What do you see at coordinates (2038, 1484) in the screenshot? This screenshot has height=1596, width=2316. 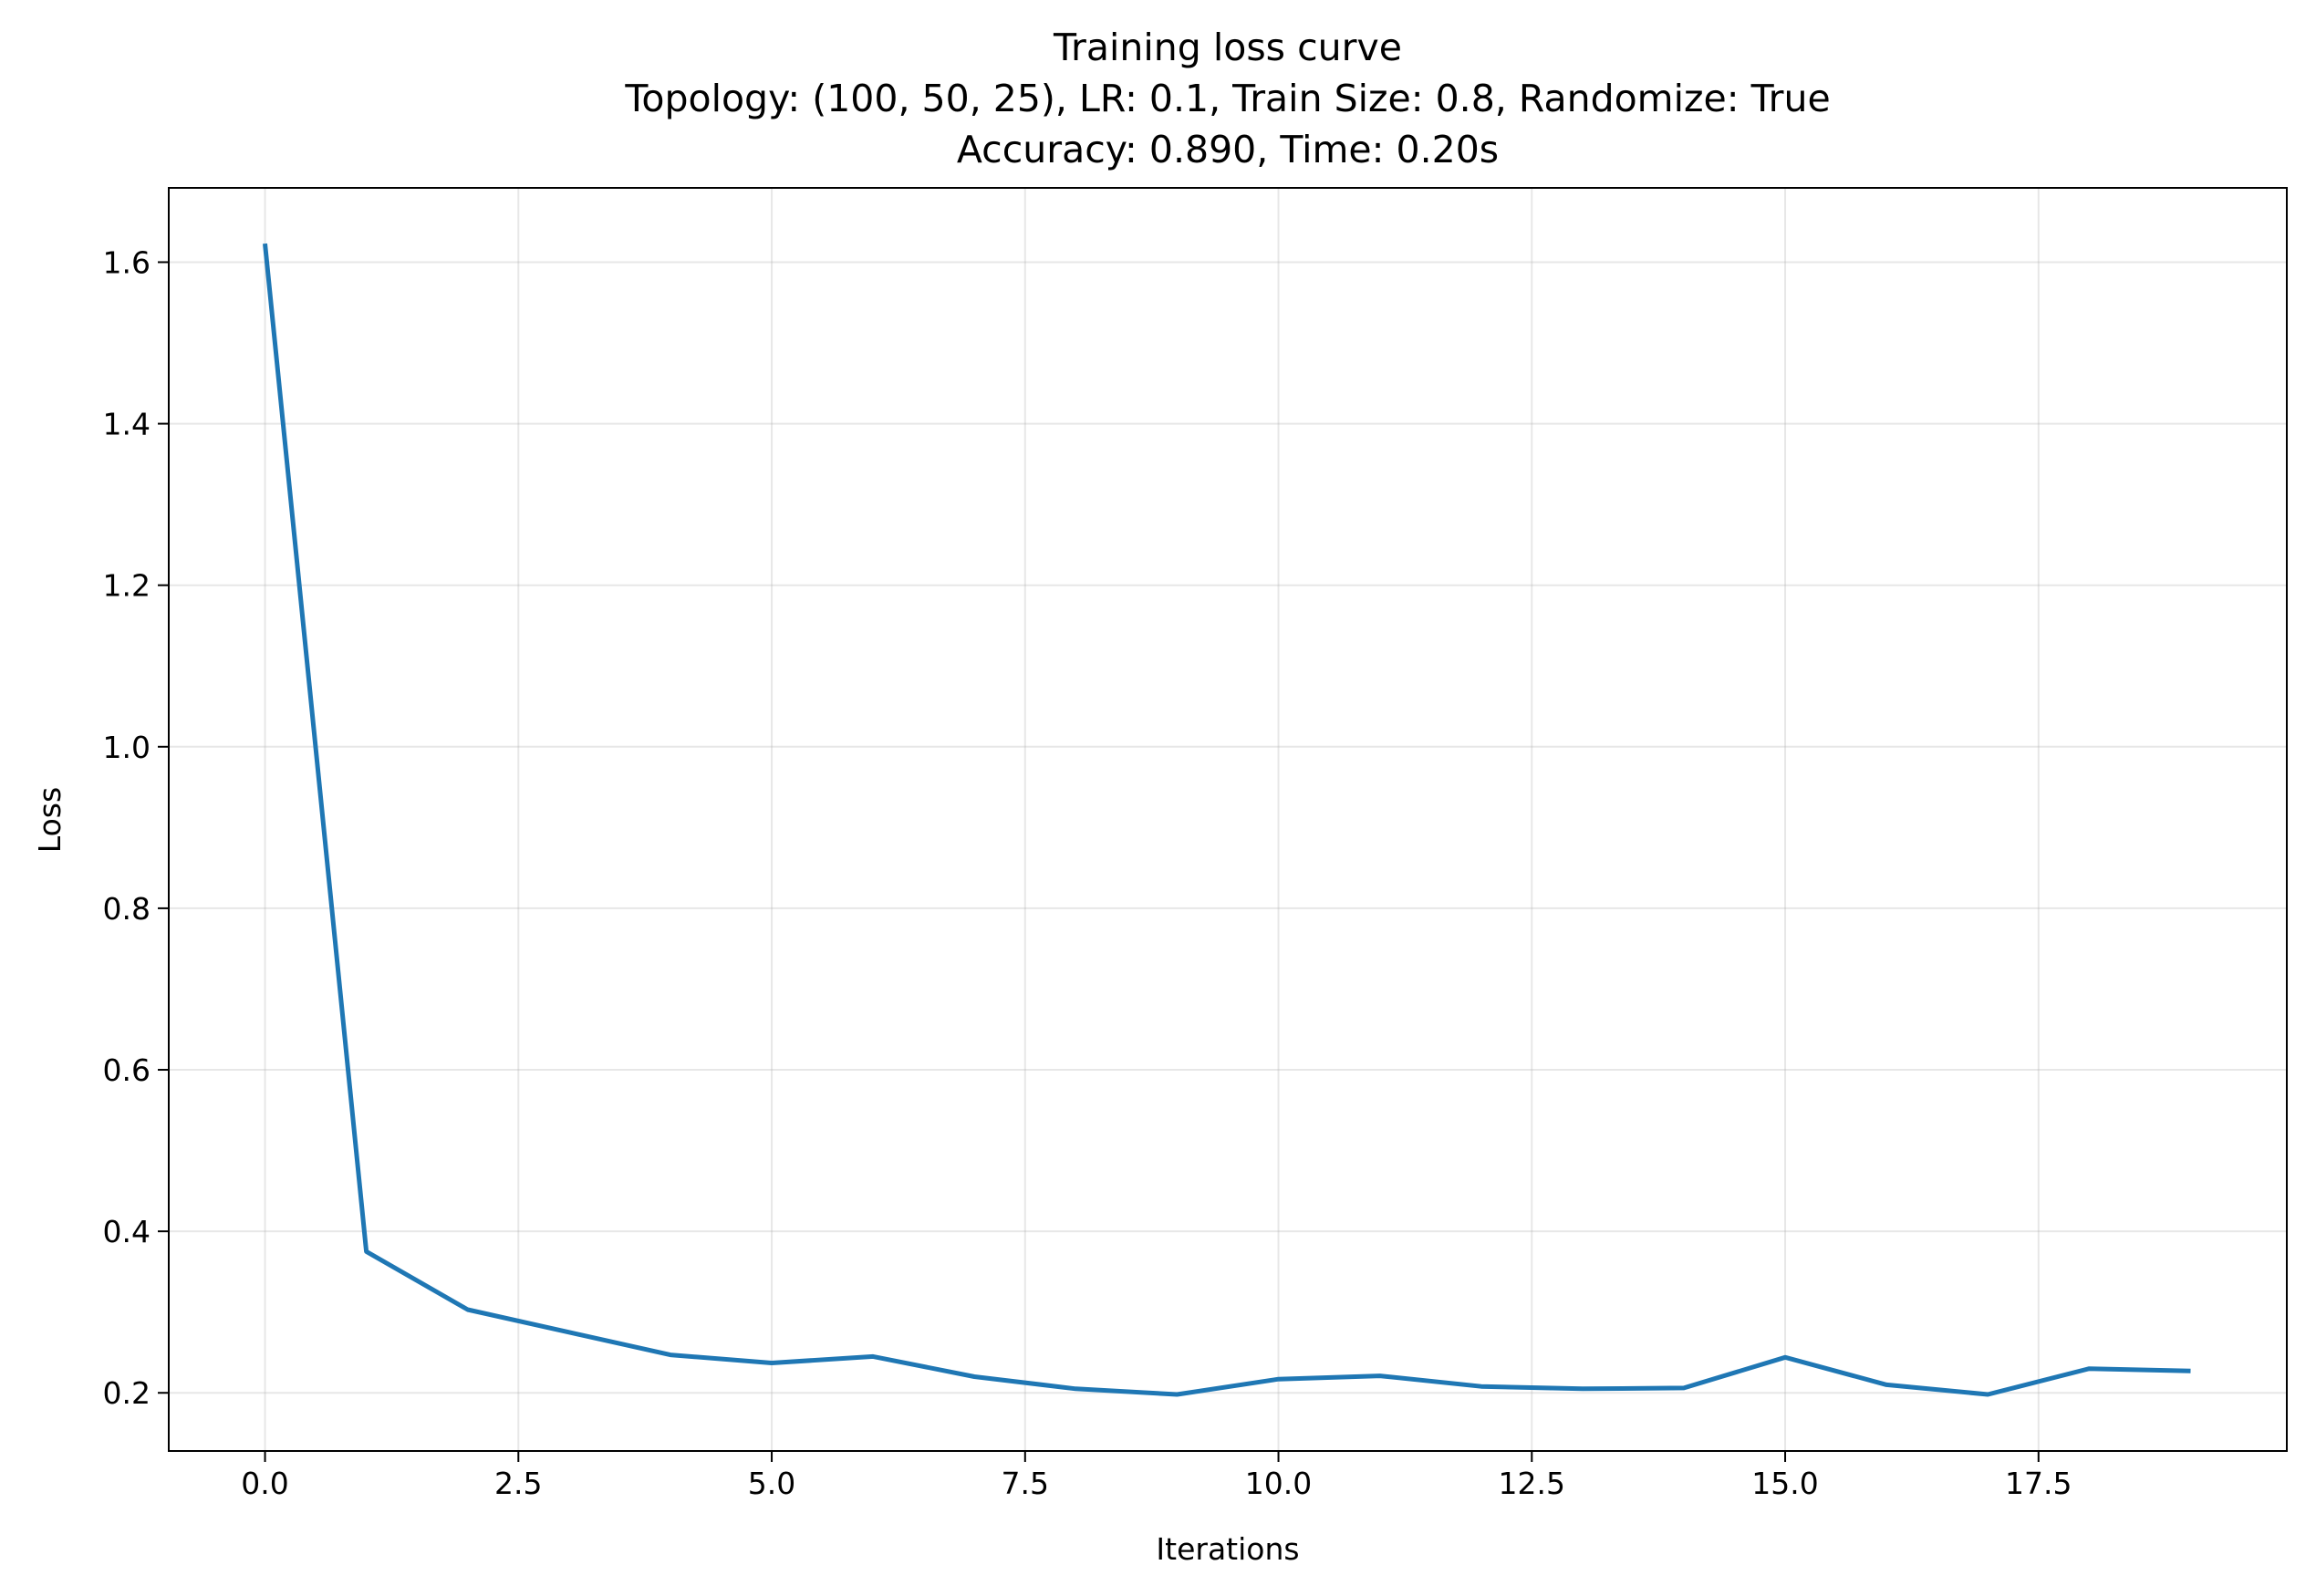 I see `x-tick-label: 17.5` at bounding box center [2038, 1484].